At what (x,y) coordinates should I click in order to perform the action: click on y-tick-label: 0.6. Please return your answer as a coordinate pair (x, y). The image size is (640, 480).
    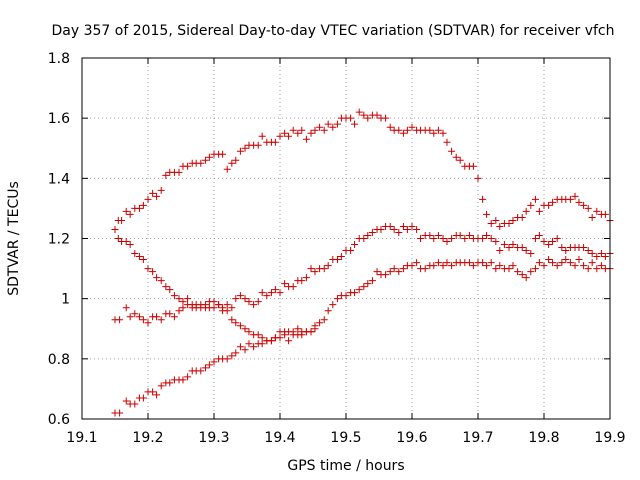
    Looking at the image, I should click on (59, 420).